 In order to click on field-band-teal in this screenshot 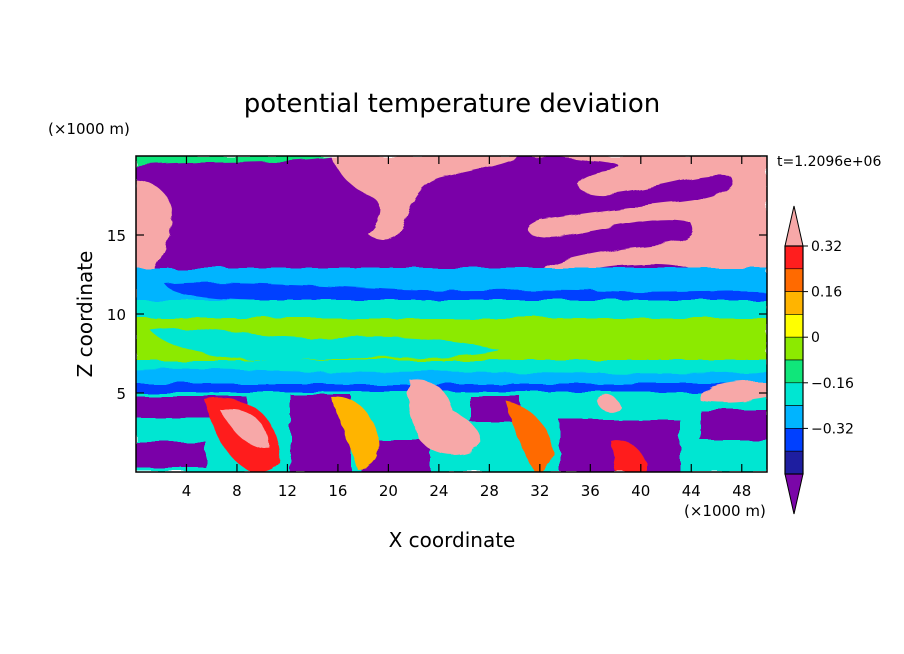, I will do `click(451, 311)`.